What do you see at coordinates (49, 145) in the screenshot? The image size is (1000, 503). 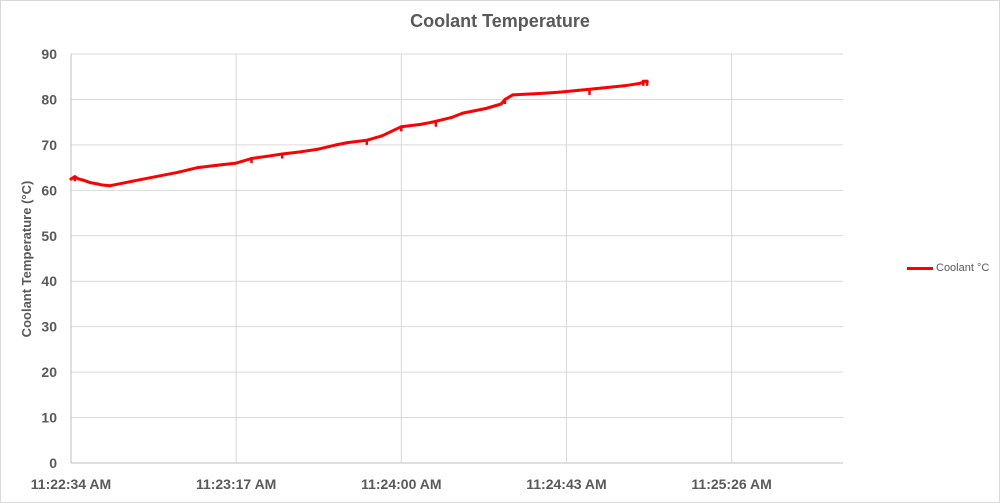 I see `y-tick-label: 70` at bounding box center [49, 145].